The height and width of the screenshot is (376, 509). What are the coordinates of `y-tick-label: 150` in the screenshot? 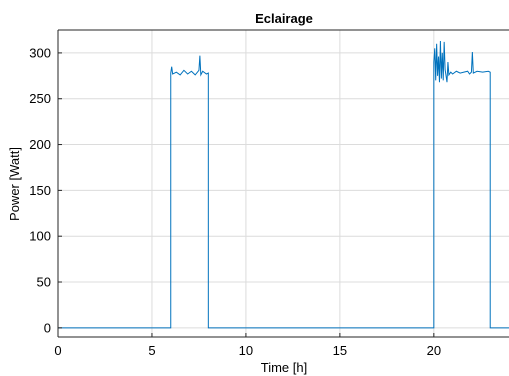 It's located at (40, 190).